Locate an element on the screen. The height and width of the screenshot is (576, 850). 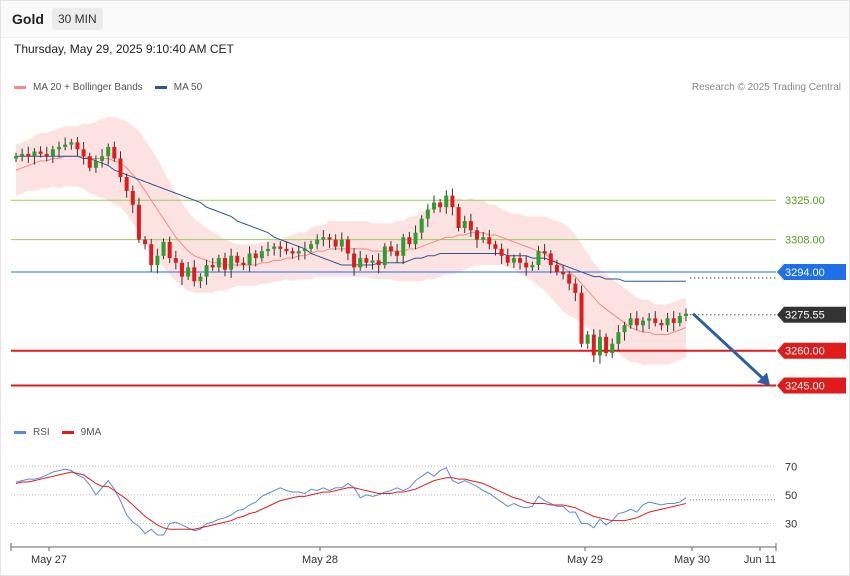
legend-swatch-ma50 is located at coordinates (160, 87).